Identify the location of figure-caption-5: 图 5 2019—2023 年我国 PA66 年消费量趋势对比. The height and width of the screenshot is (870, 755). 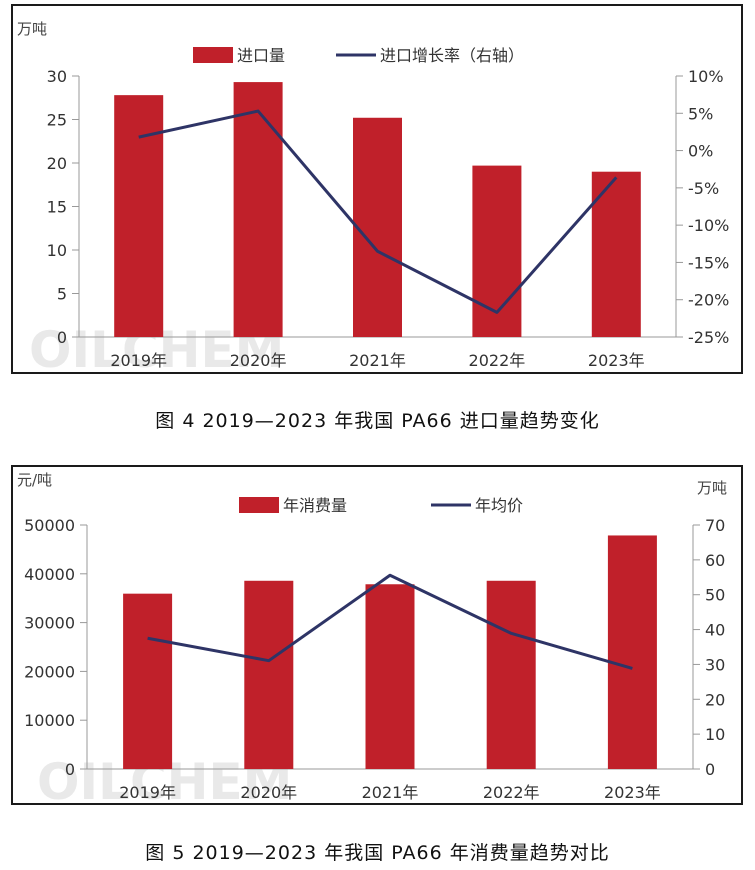
(377, 853).